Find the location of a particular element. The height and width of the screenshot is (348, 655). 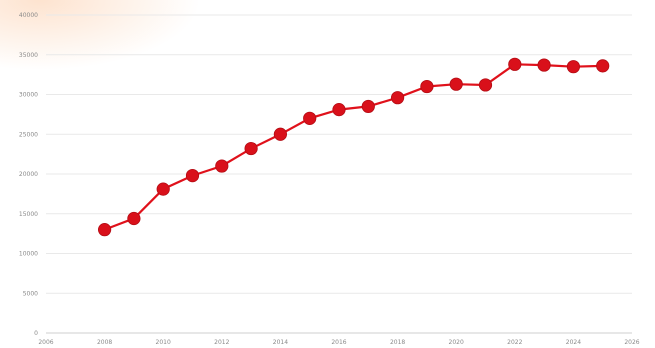

x-tick-label: 2010 is located at coordinates (163, 342).